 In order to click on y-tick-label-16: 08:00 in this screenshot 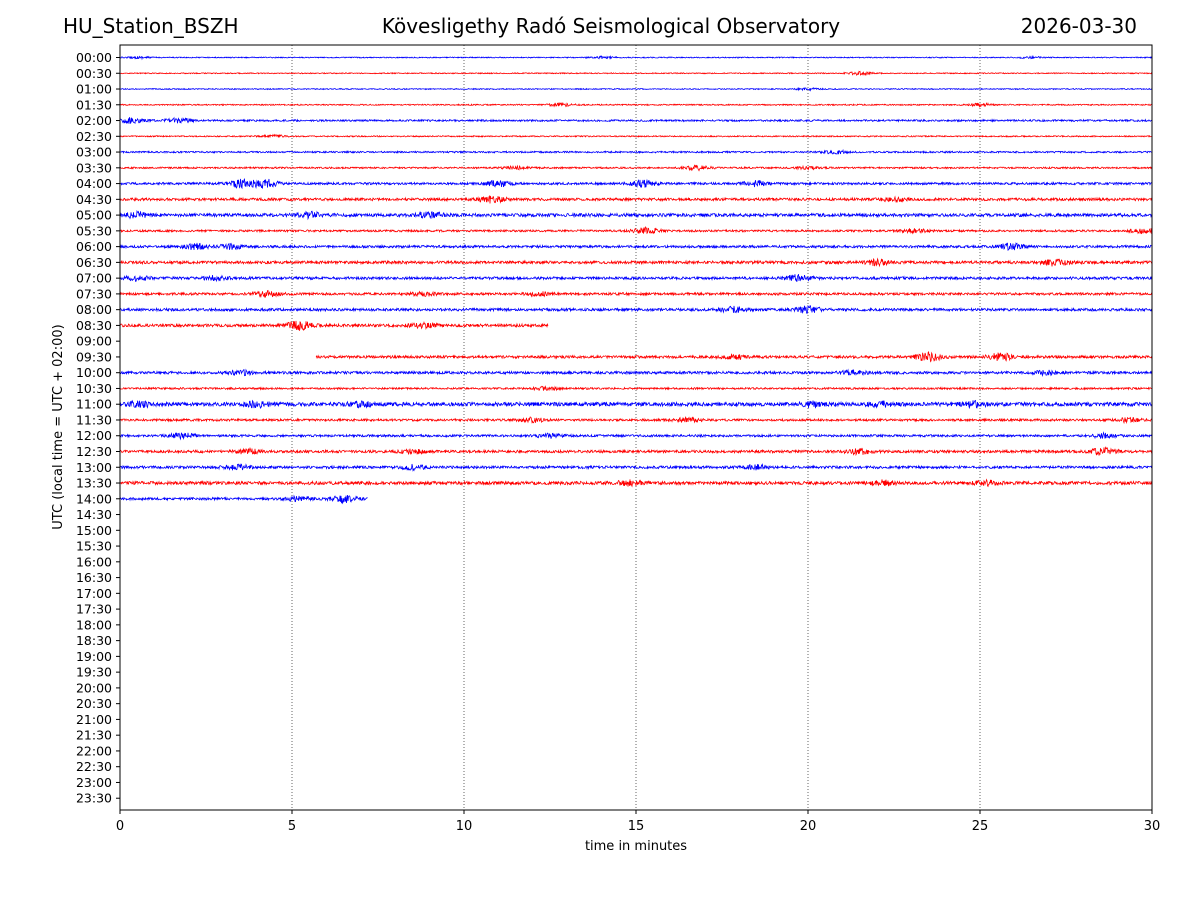, I will do `click(94, 309)`.